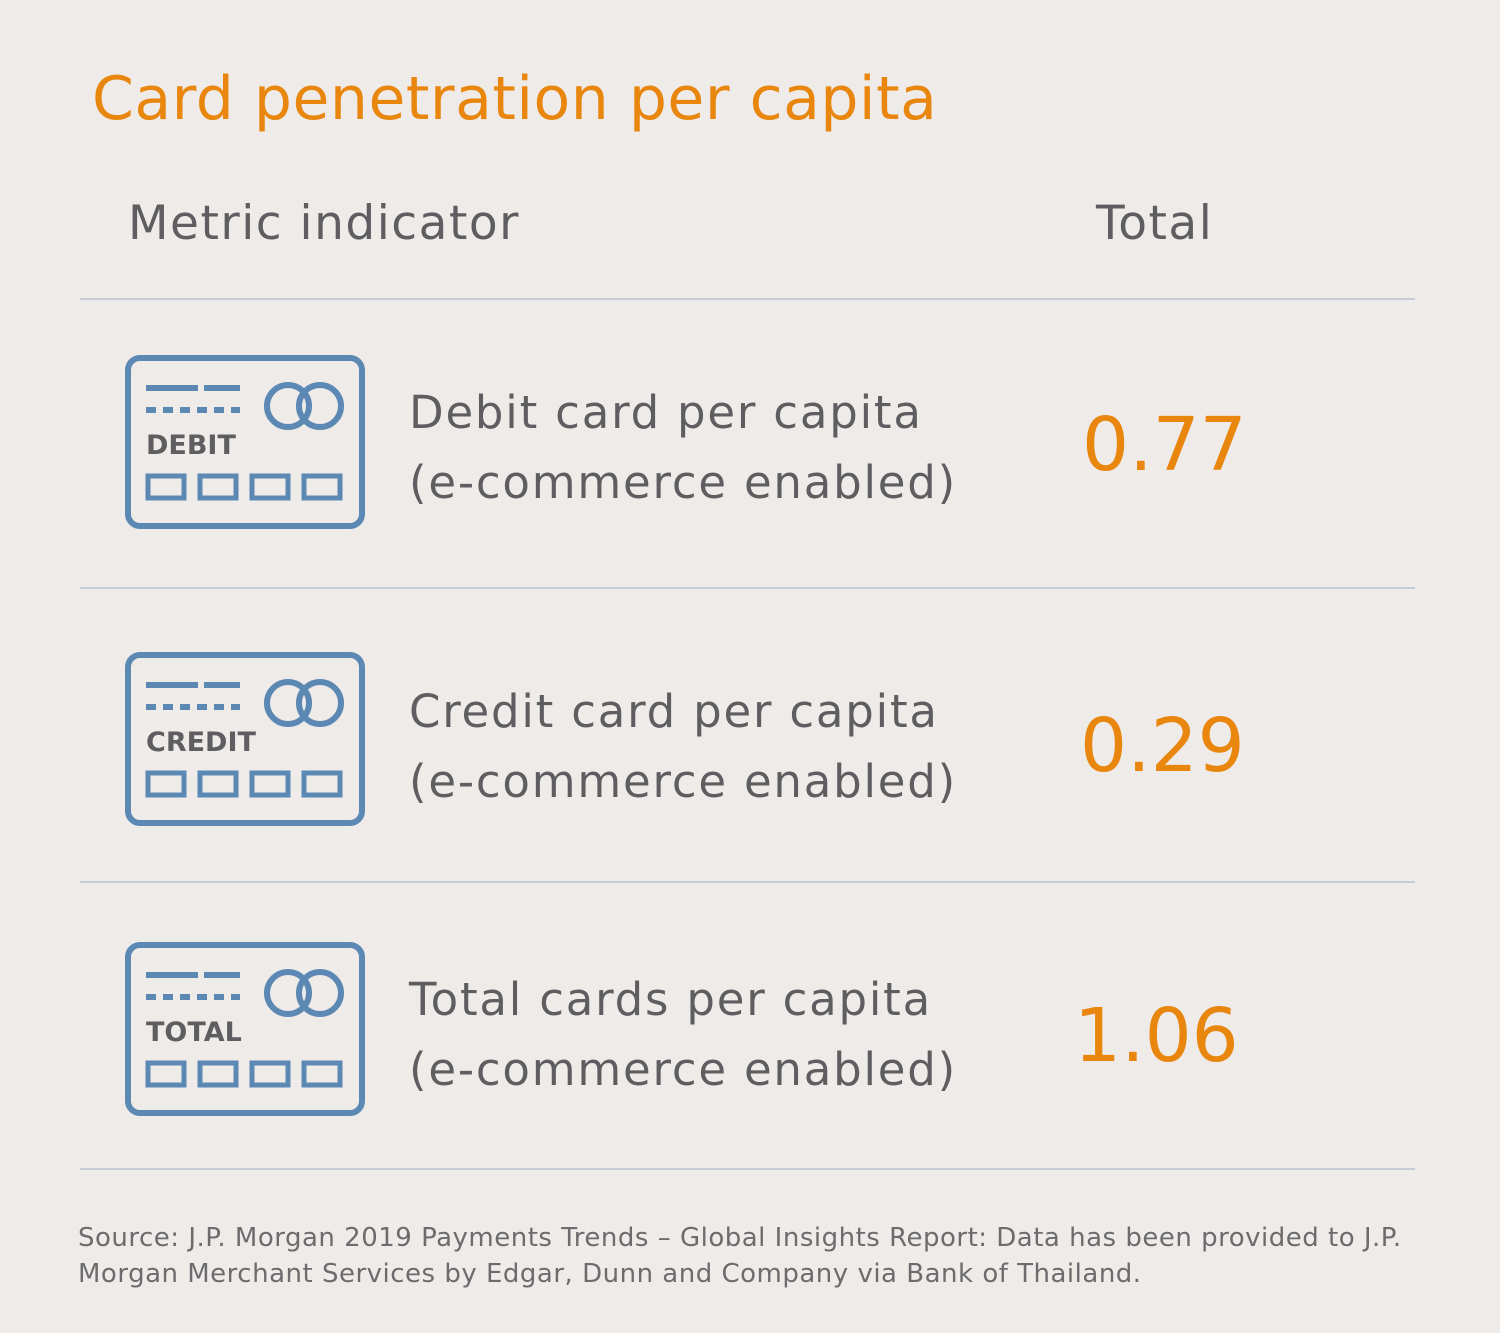  I want to click on total-card-icon: TOTAL, so click(246, 1031).